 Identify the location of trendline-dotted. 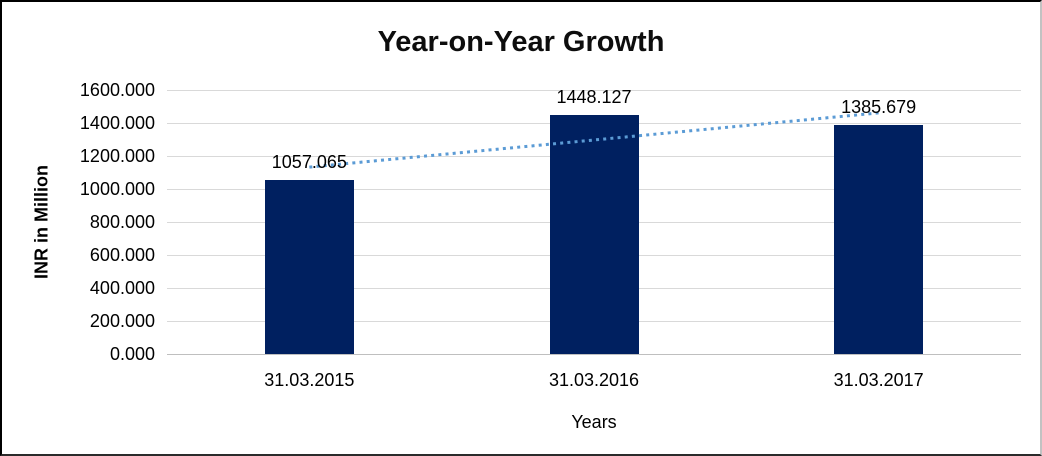
(594, 140).